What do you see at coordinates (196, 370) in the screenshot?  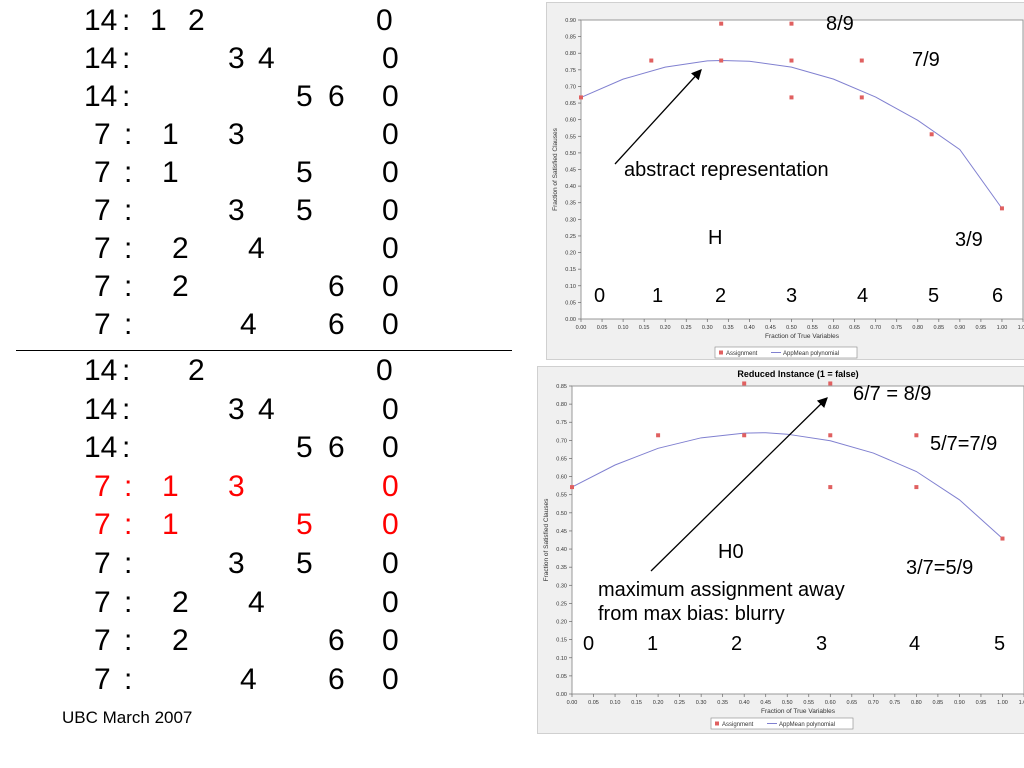 I see `clause-cell: 2` at bounding box center [196, 370].